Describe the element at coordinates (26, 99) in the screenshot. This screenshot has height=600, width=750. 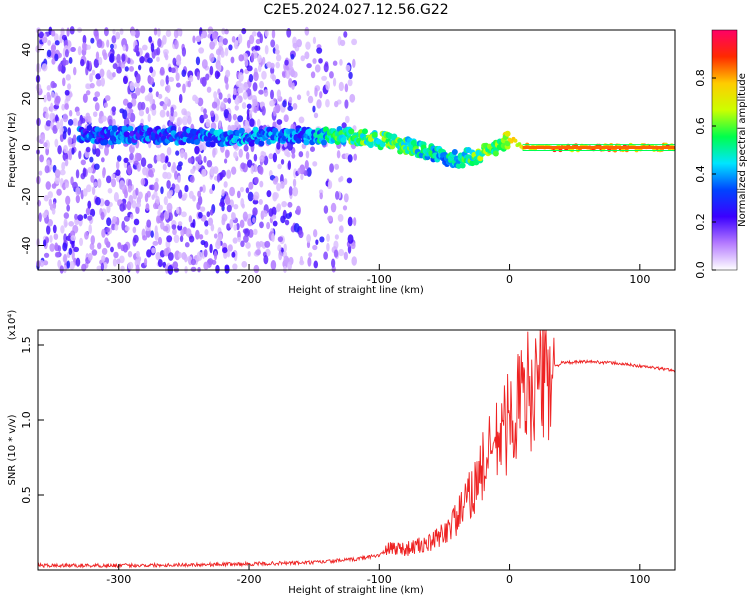
I see `y-tick-label: 20` at that location.